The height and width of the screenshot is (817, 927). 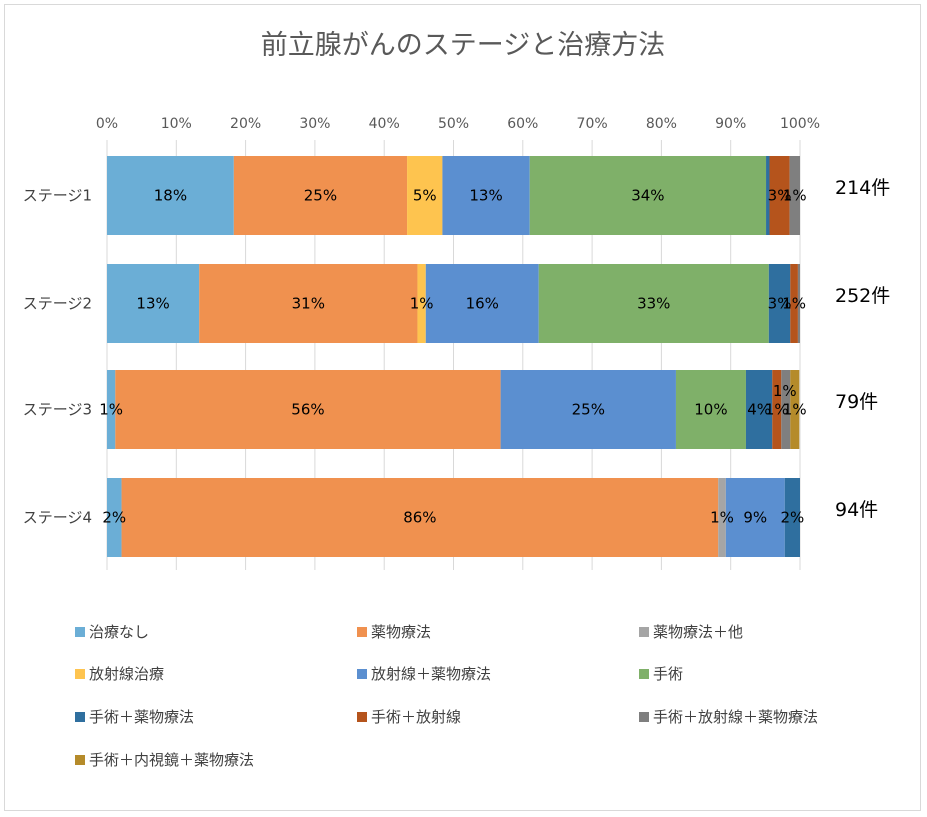 I want to click on data-label: 5%, so click(x=425, y=196).